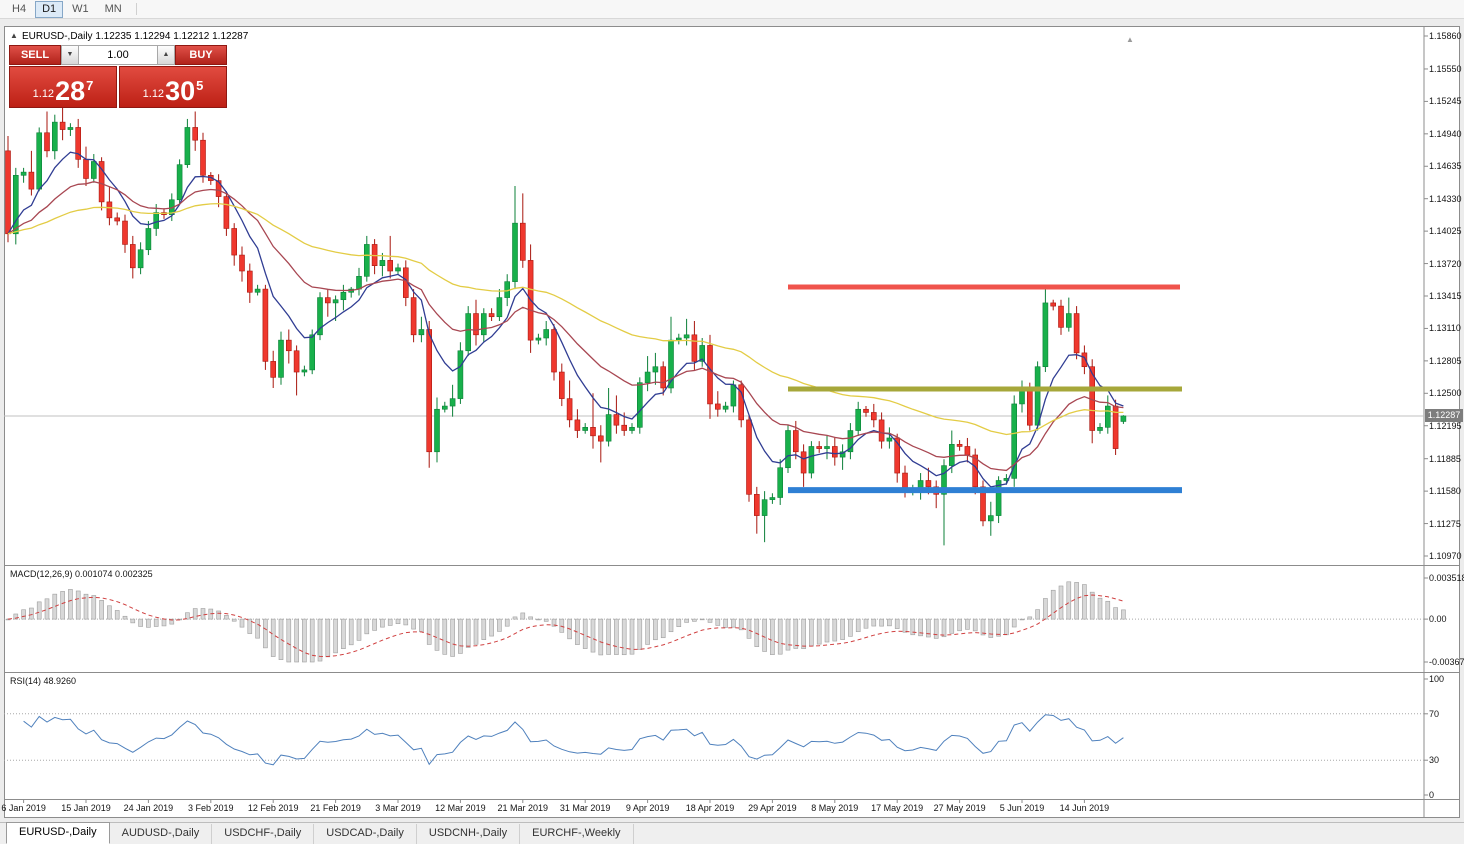 This screenshot has height=844, width=1464. What do you see at coordinates (732, 9) in the screenshot?
I see `timeframe-toolbar: H4 D1 W1 MN` at bounding box center [732, 9].